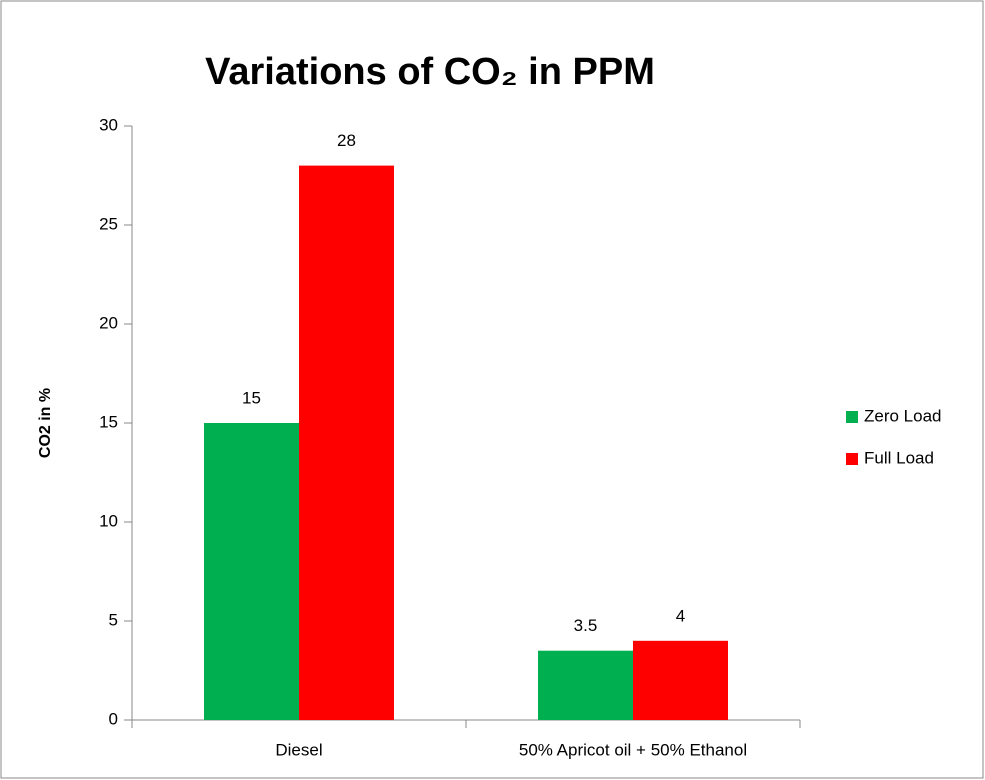 Image resolution: width=985 pixels, height=780 pixels. Describe the element at coordinates (45, 423) in the screenshot. I see `y-axis-label: CO2 in %` at that location.